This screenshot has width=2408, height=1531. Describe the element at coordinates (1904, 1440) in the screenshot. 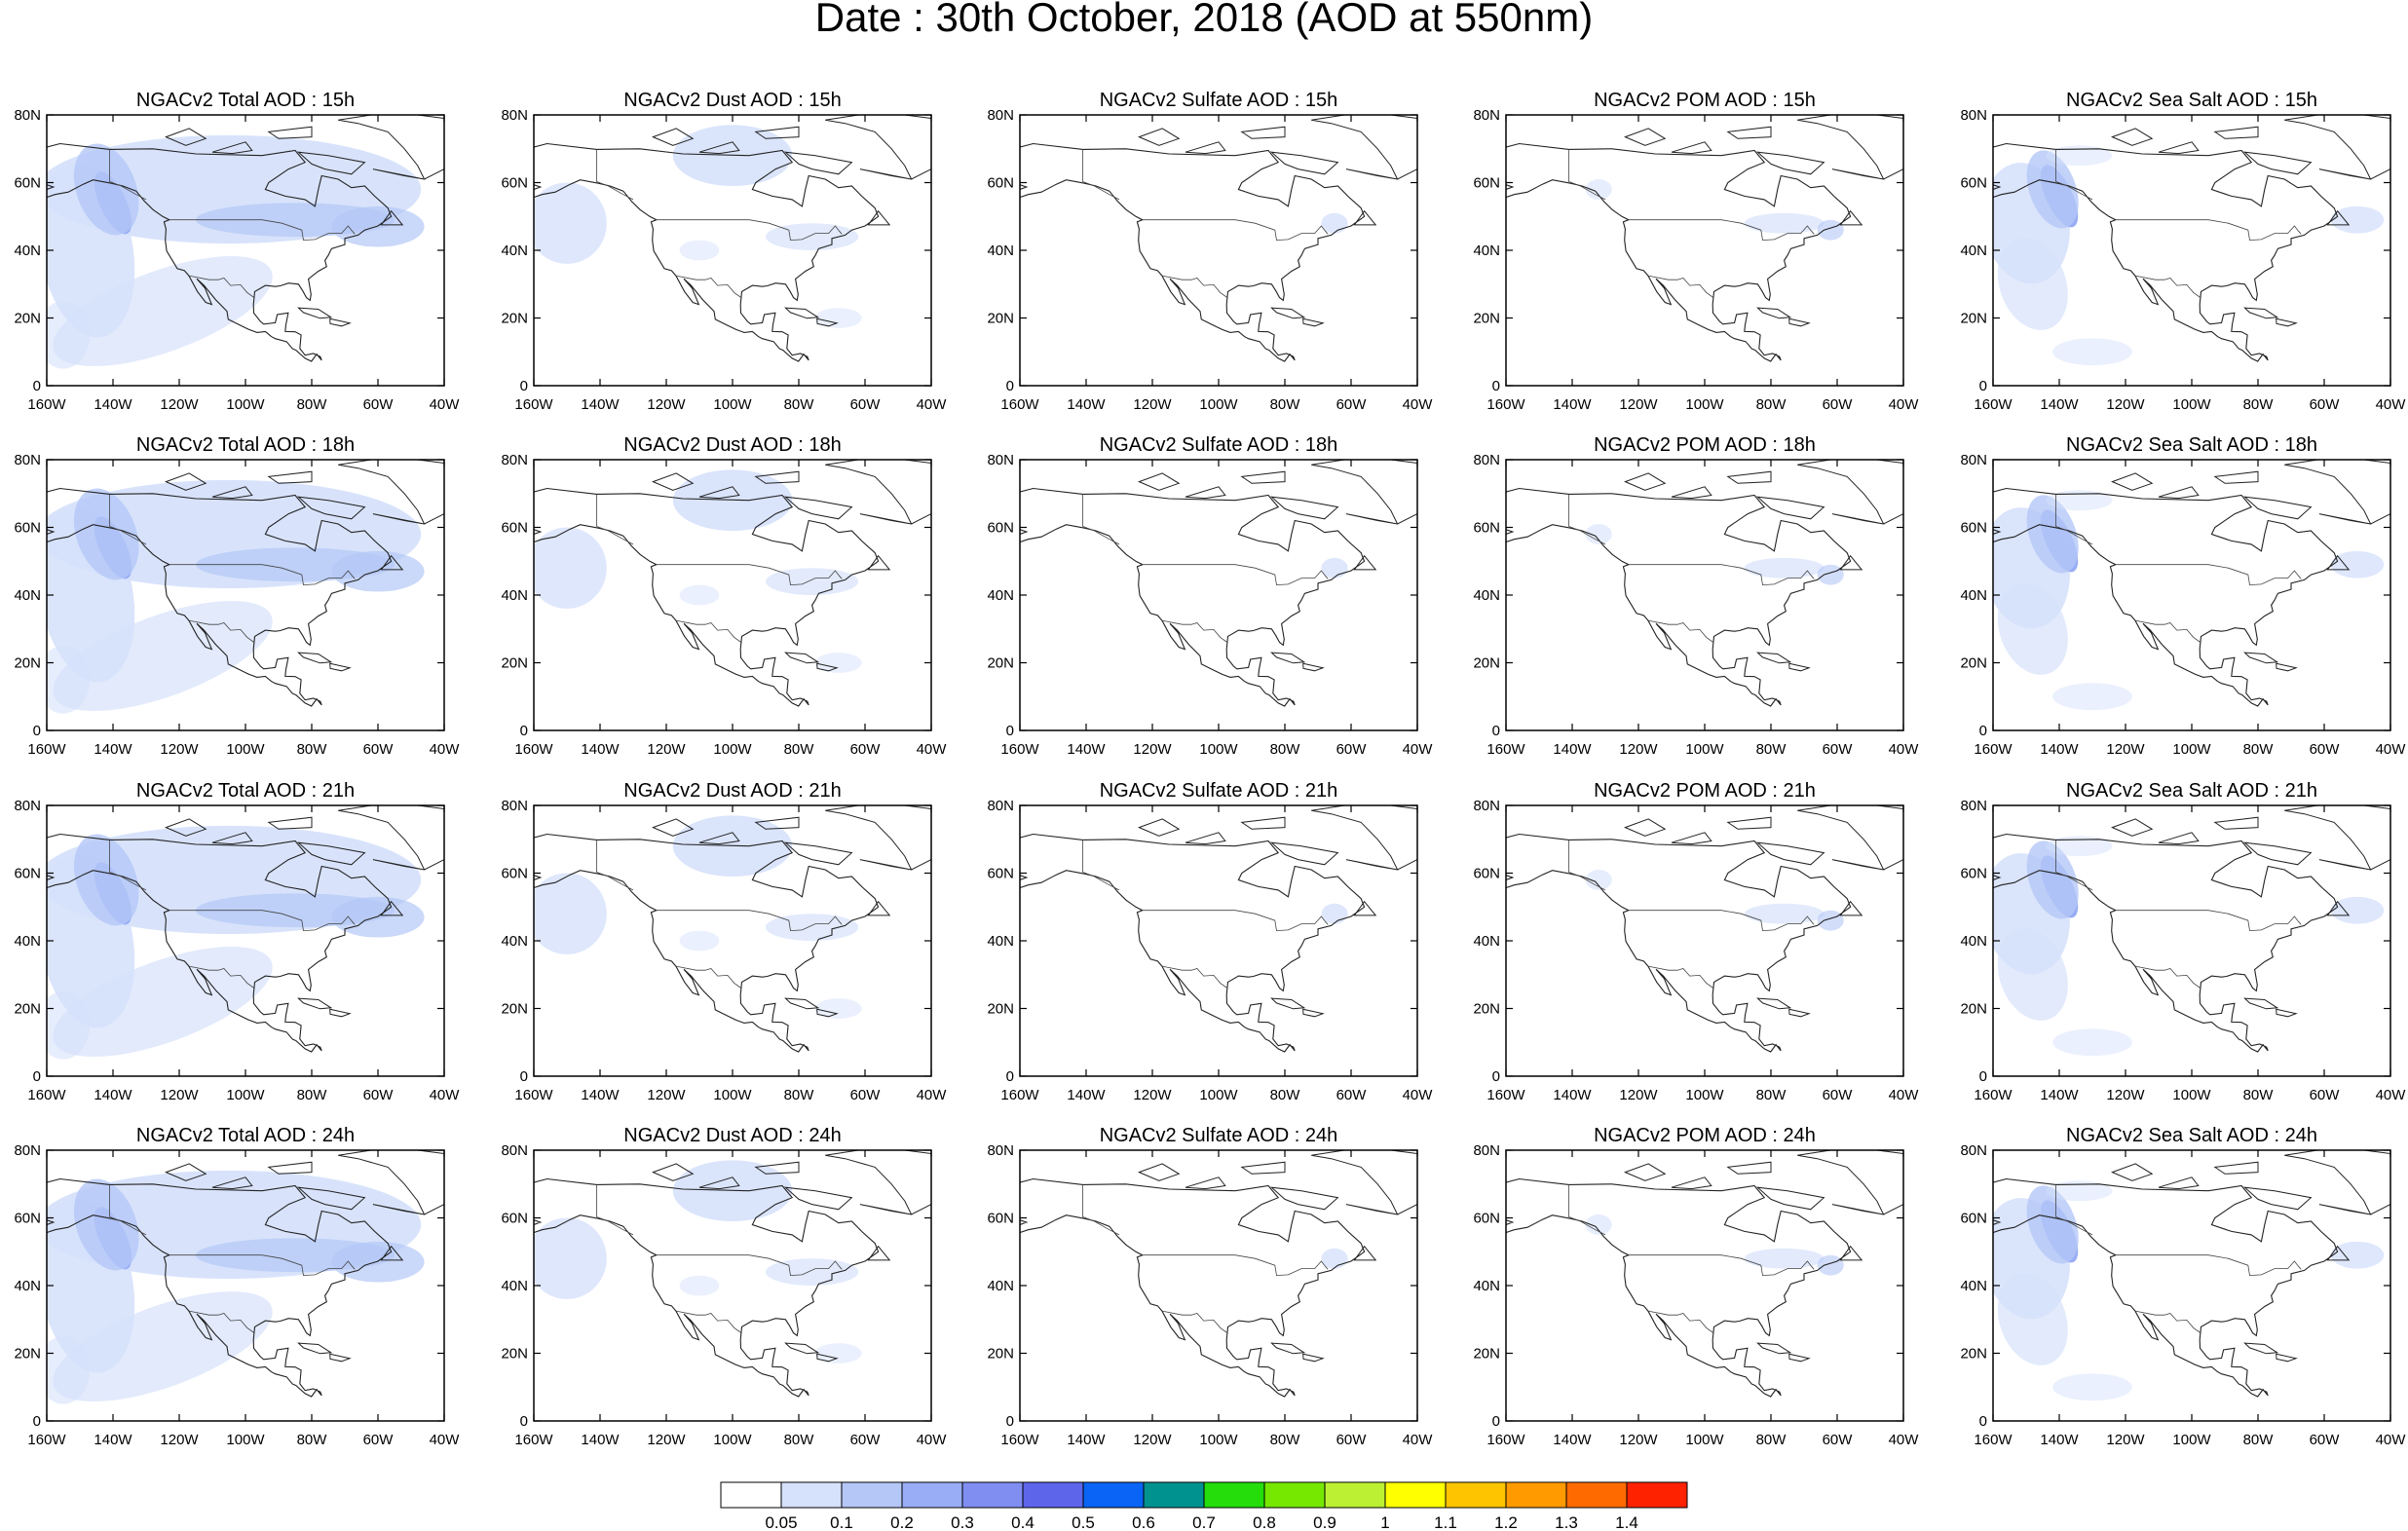

I see `lon-label: 40W` at that location.